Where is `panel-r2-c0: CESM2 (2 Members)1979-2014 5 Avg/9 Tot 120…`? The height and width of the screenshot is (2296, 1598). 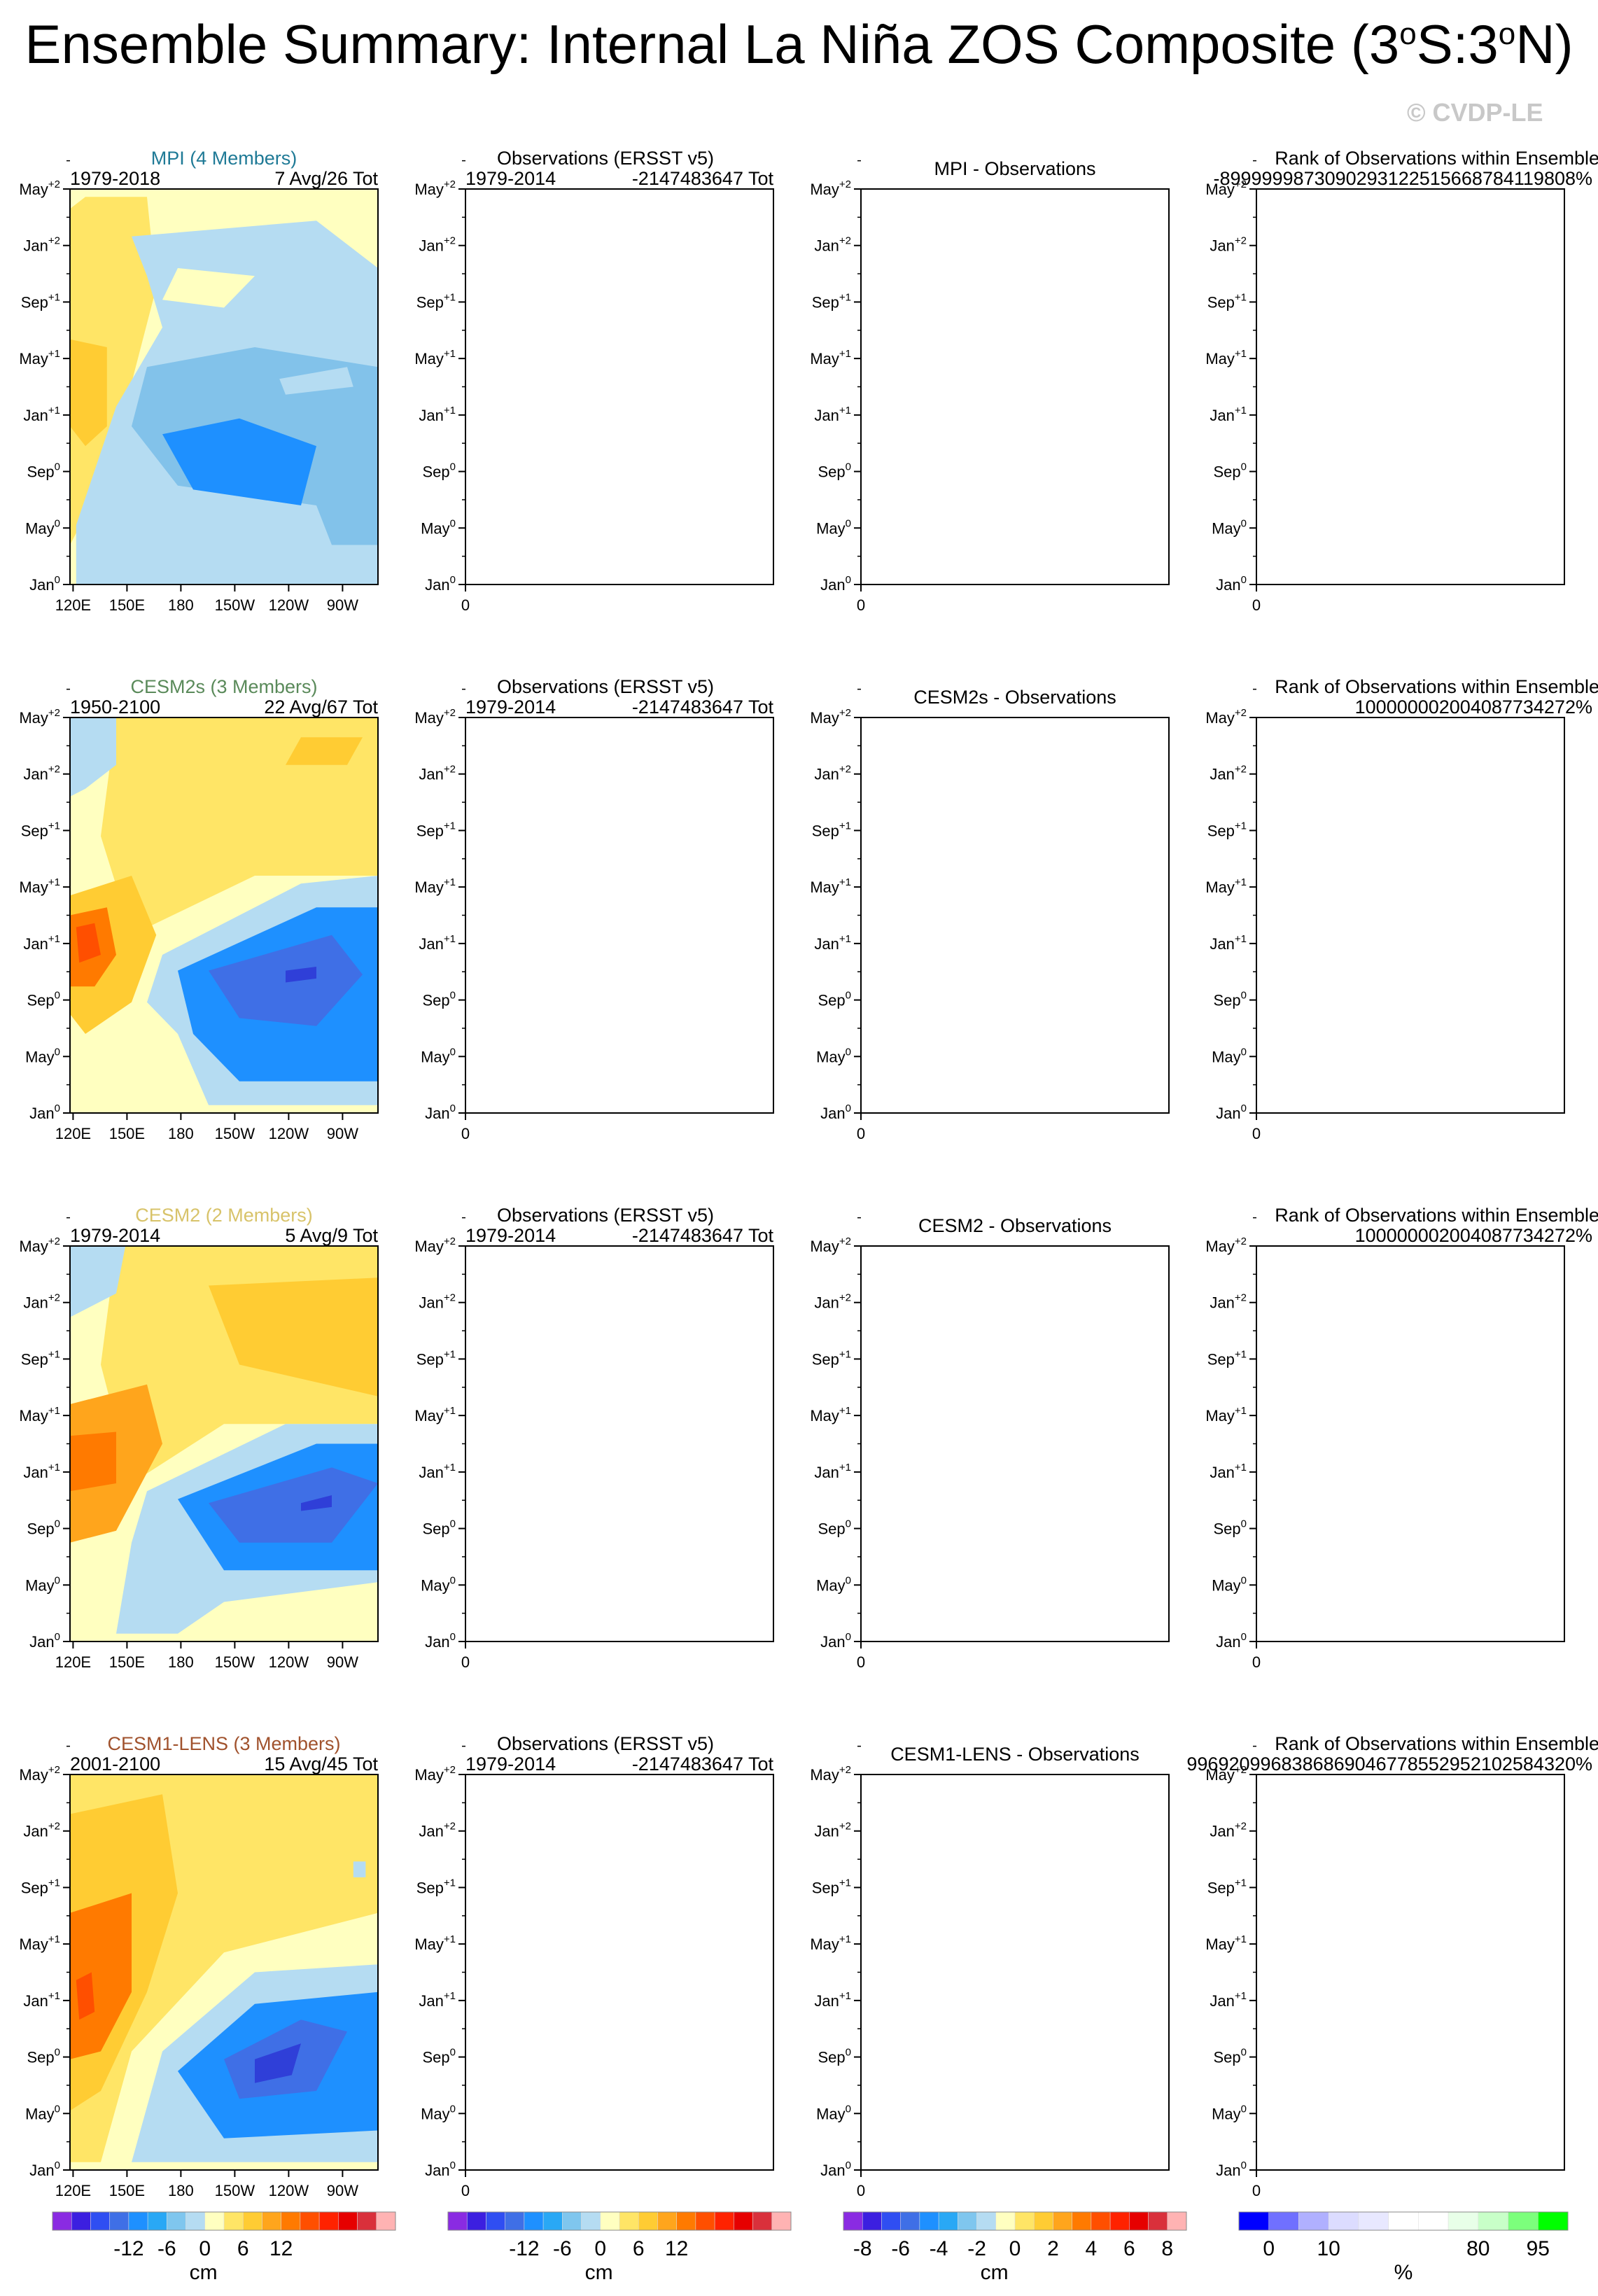 panel-r2-c0: CESM2 (2 Members)1979-2014 5 Avg/9 Tot 120… is located at coordinates (199, 1438).